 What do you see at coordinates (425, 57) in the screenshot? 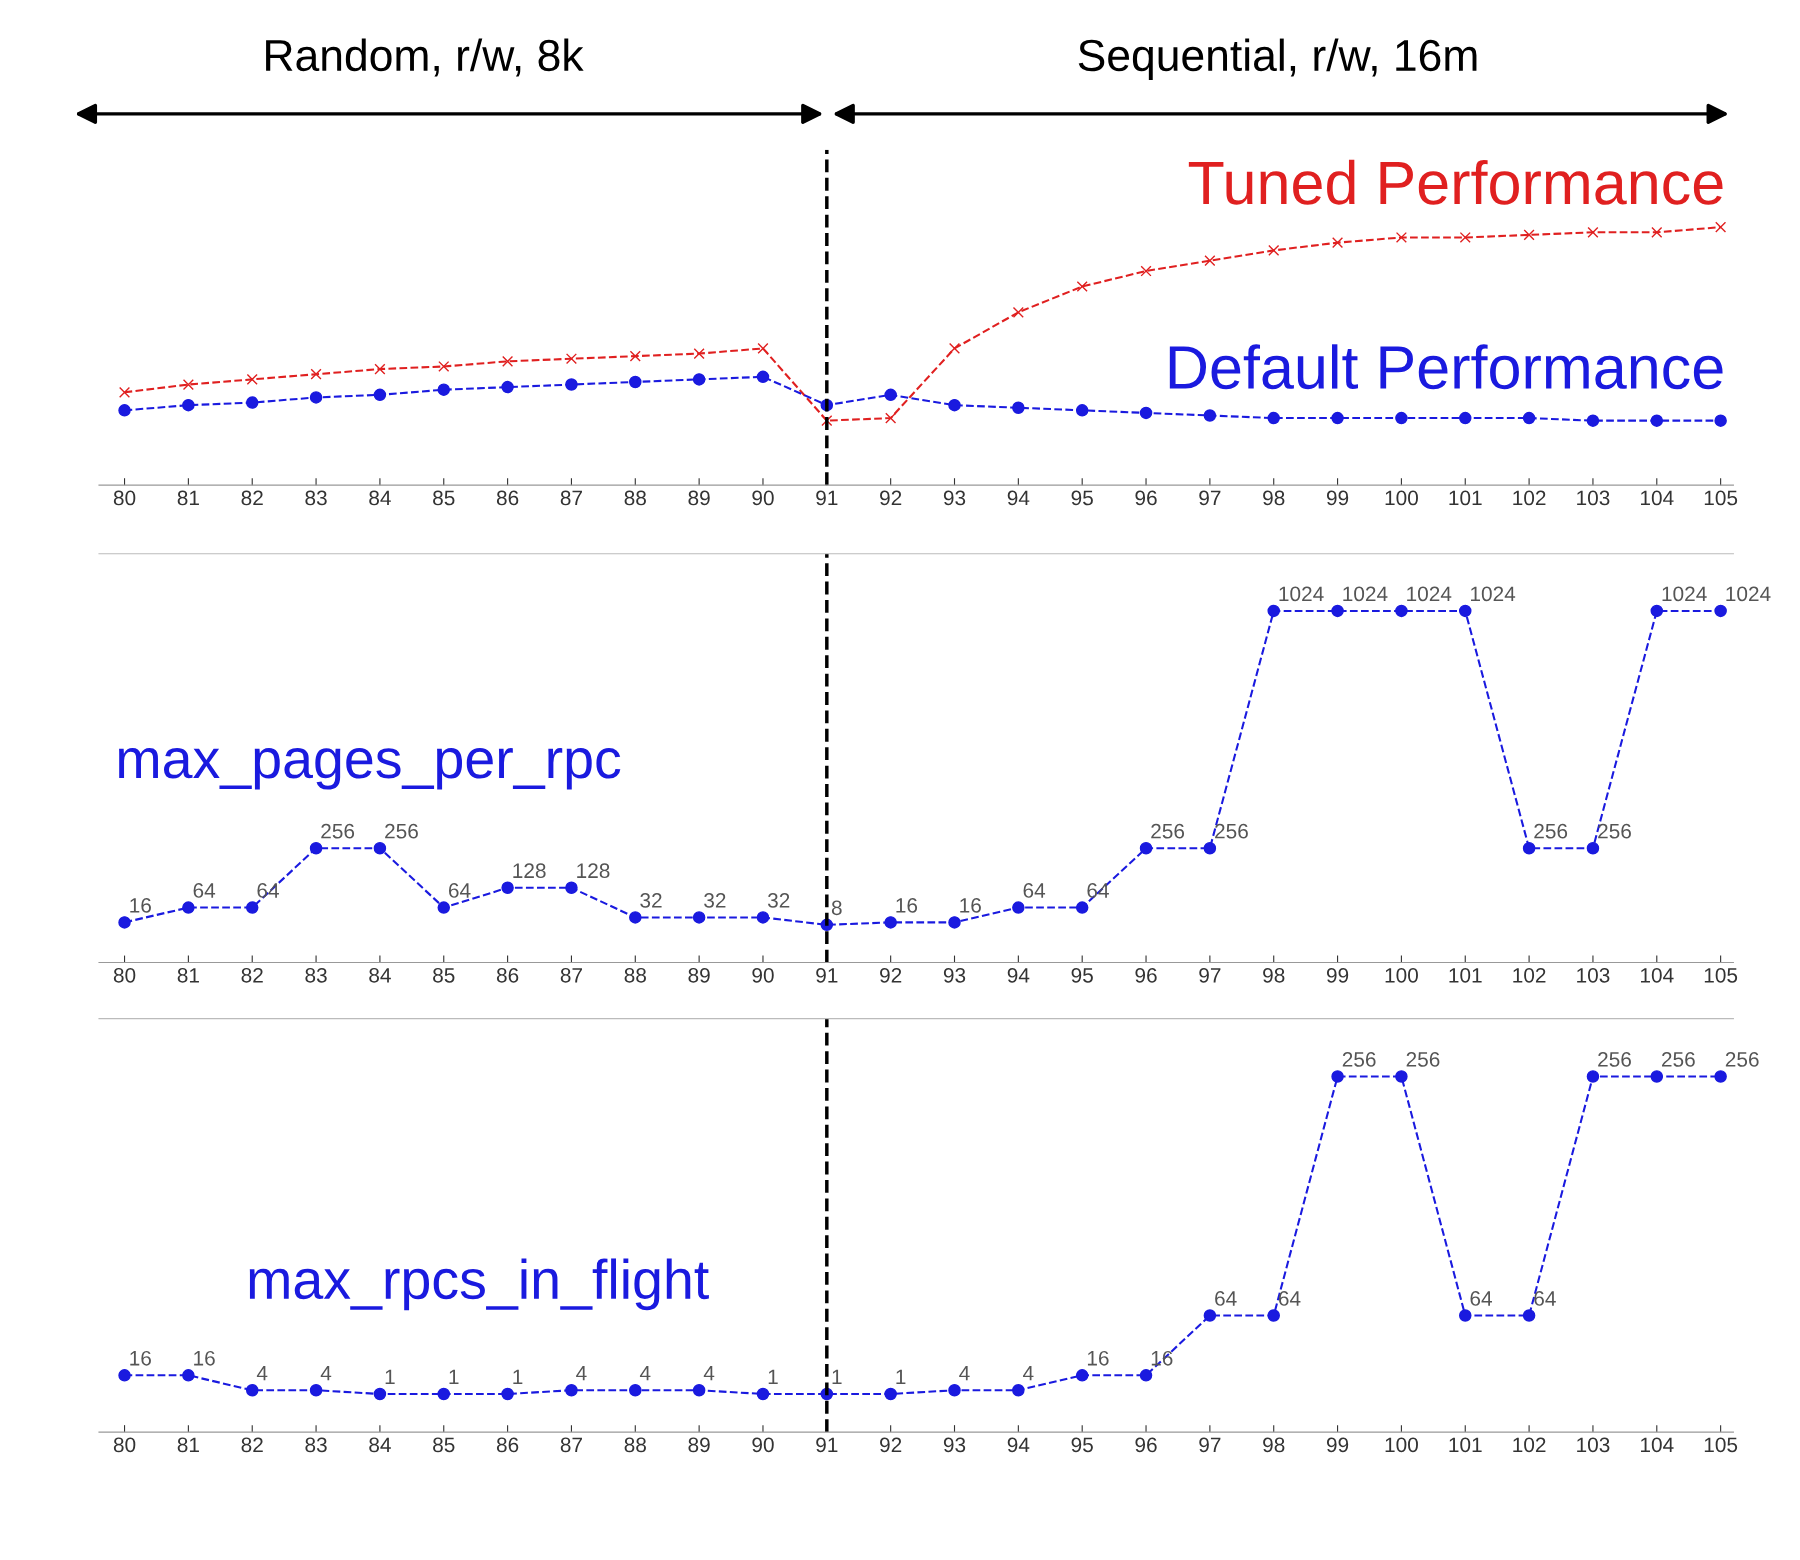
I see `text: Random, r/w, 8k` at bounding box center [425, 57].